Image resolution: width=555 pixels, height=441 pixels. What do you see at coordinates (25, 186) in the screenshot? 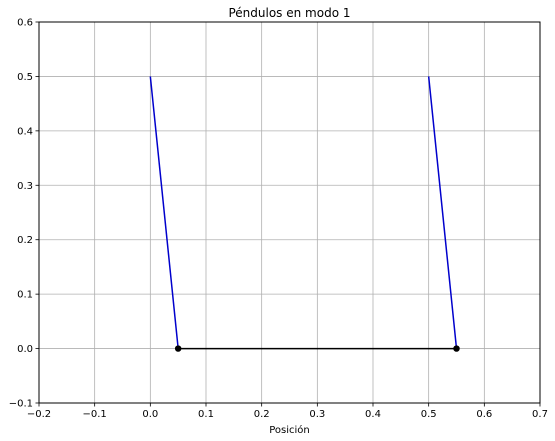
I see `y-tick-label: 0.3` at bounding box center [25, 186].